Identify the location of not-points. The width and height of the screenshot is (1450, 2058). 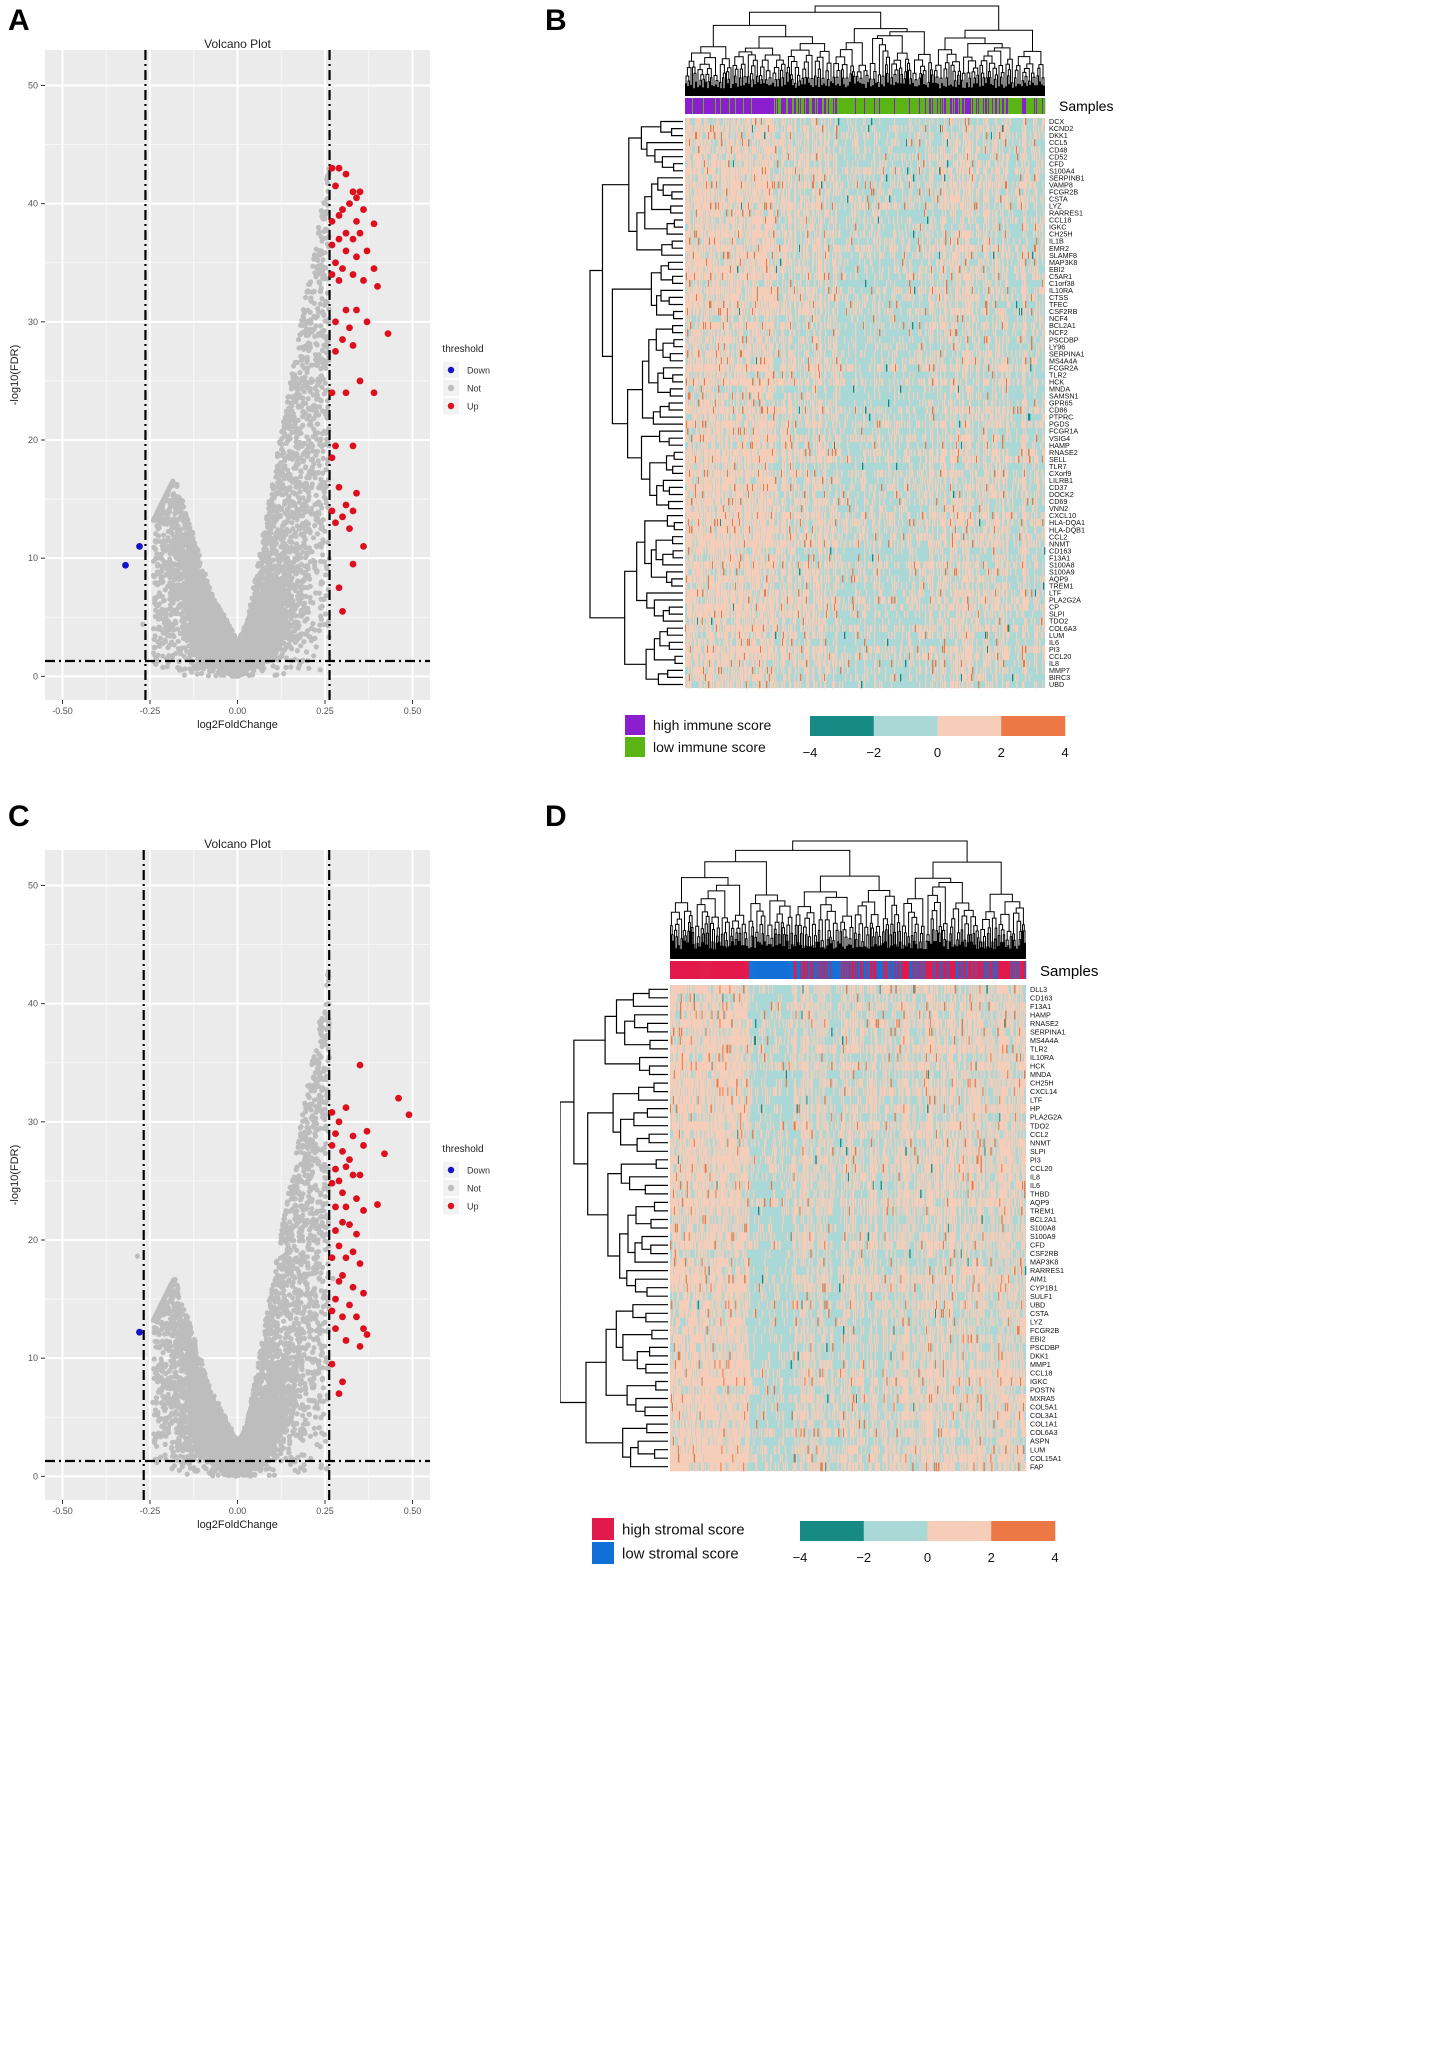
(236, 422).